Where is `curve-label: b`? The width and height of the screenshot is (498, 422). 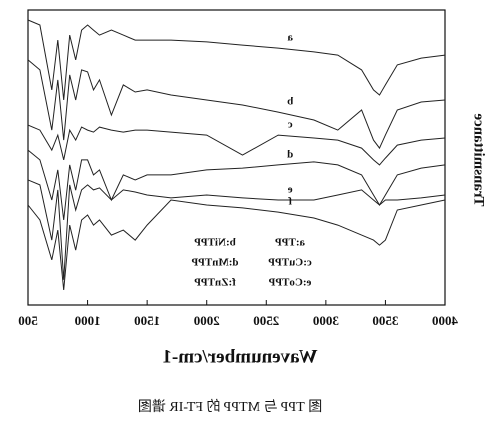
curve-label: b is located at coordinates (290, 102).